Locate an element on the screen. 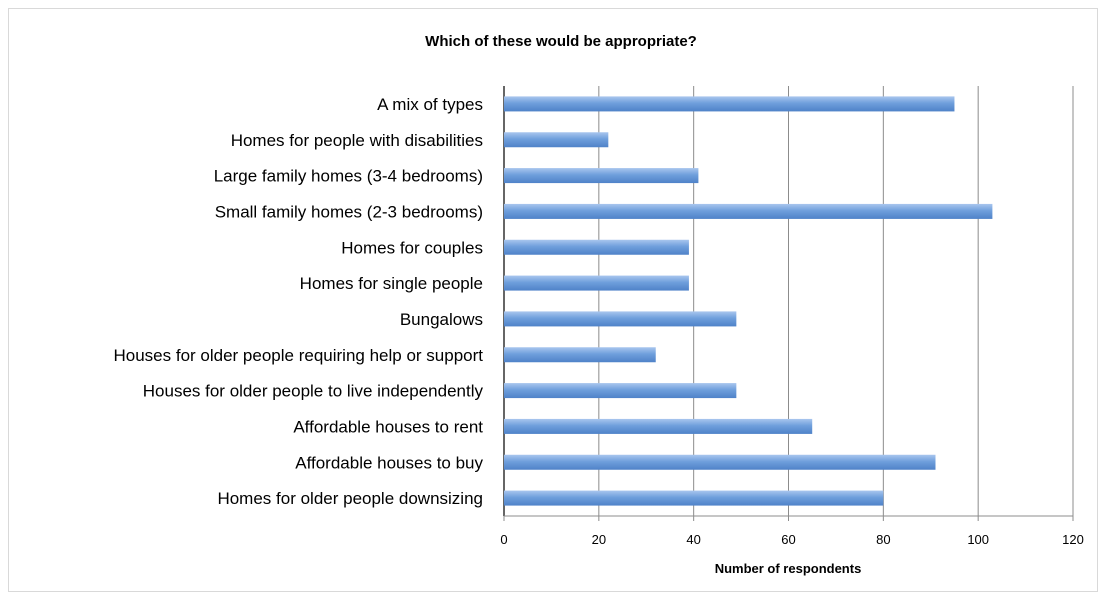  x-tick-label: 60 is located at coordinates (788, 539).